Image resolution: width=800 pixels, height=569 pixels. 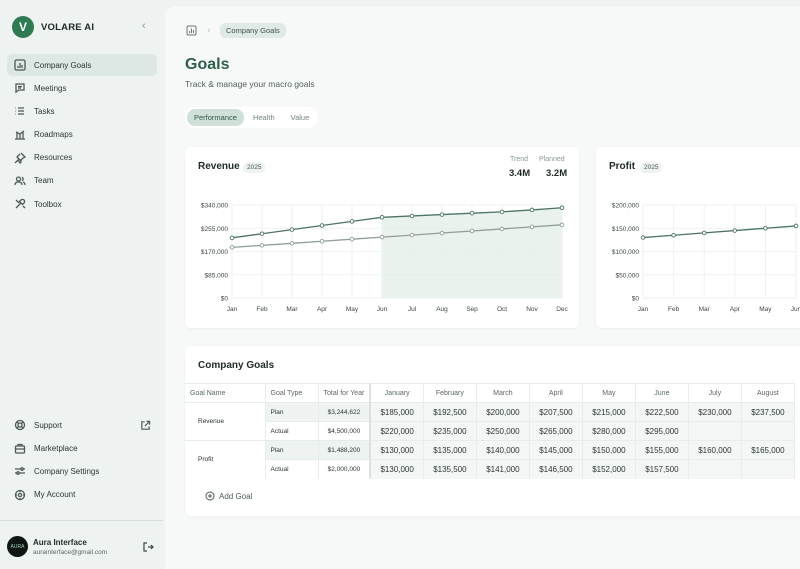 What do you see at coordinates (556, 450) in the screenshot?
I see `value-cell: $145,000` at bounding box center [556, 450].